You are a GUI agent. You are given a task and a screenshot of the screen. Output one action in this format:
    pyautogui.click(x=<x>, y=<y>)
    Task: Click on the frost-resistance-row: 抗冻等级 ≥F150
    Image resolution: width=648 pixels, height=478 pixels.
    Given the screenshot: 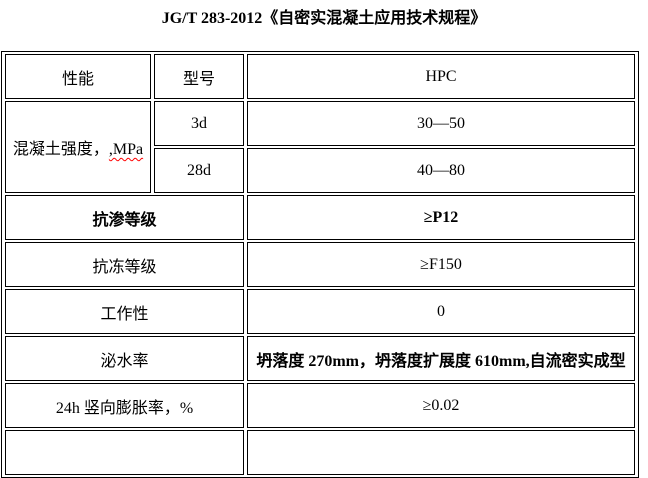 What is the action you would take?
    pyautogui.click(x=320, y=264)
    